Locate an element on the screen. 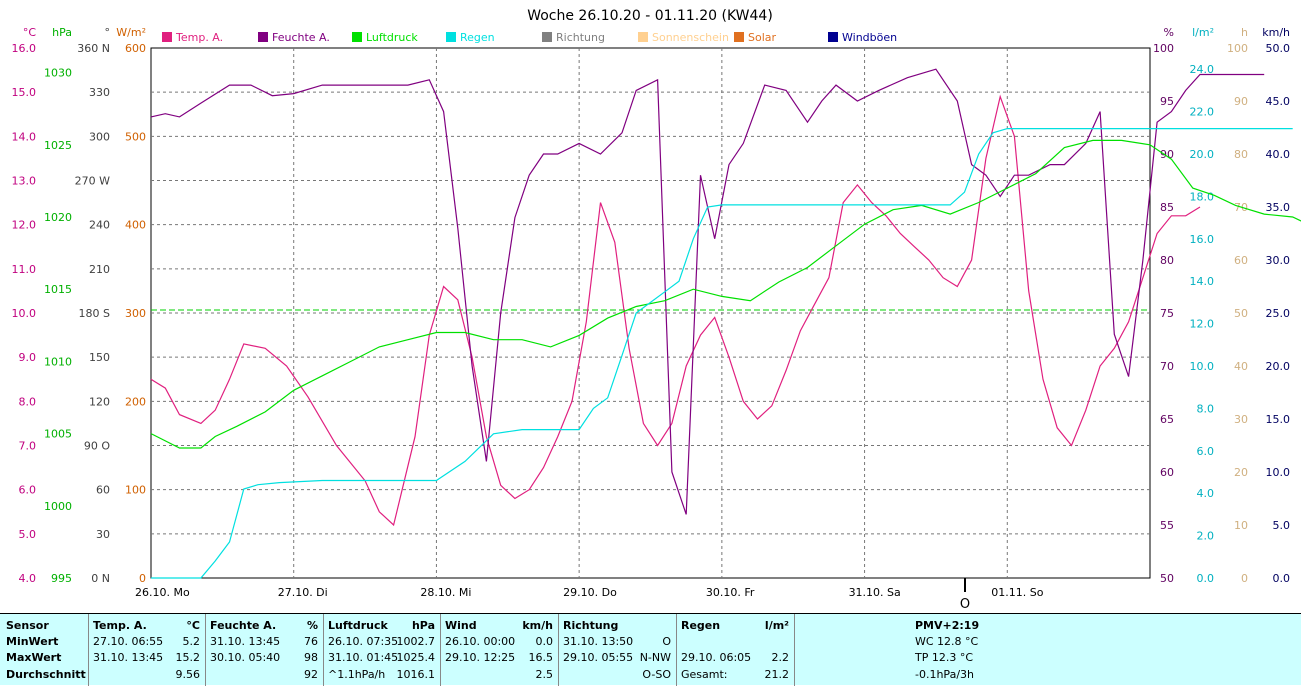  axis-tick-wind: 10.0 is located at coordinates (1278, 472).